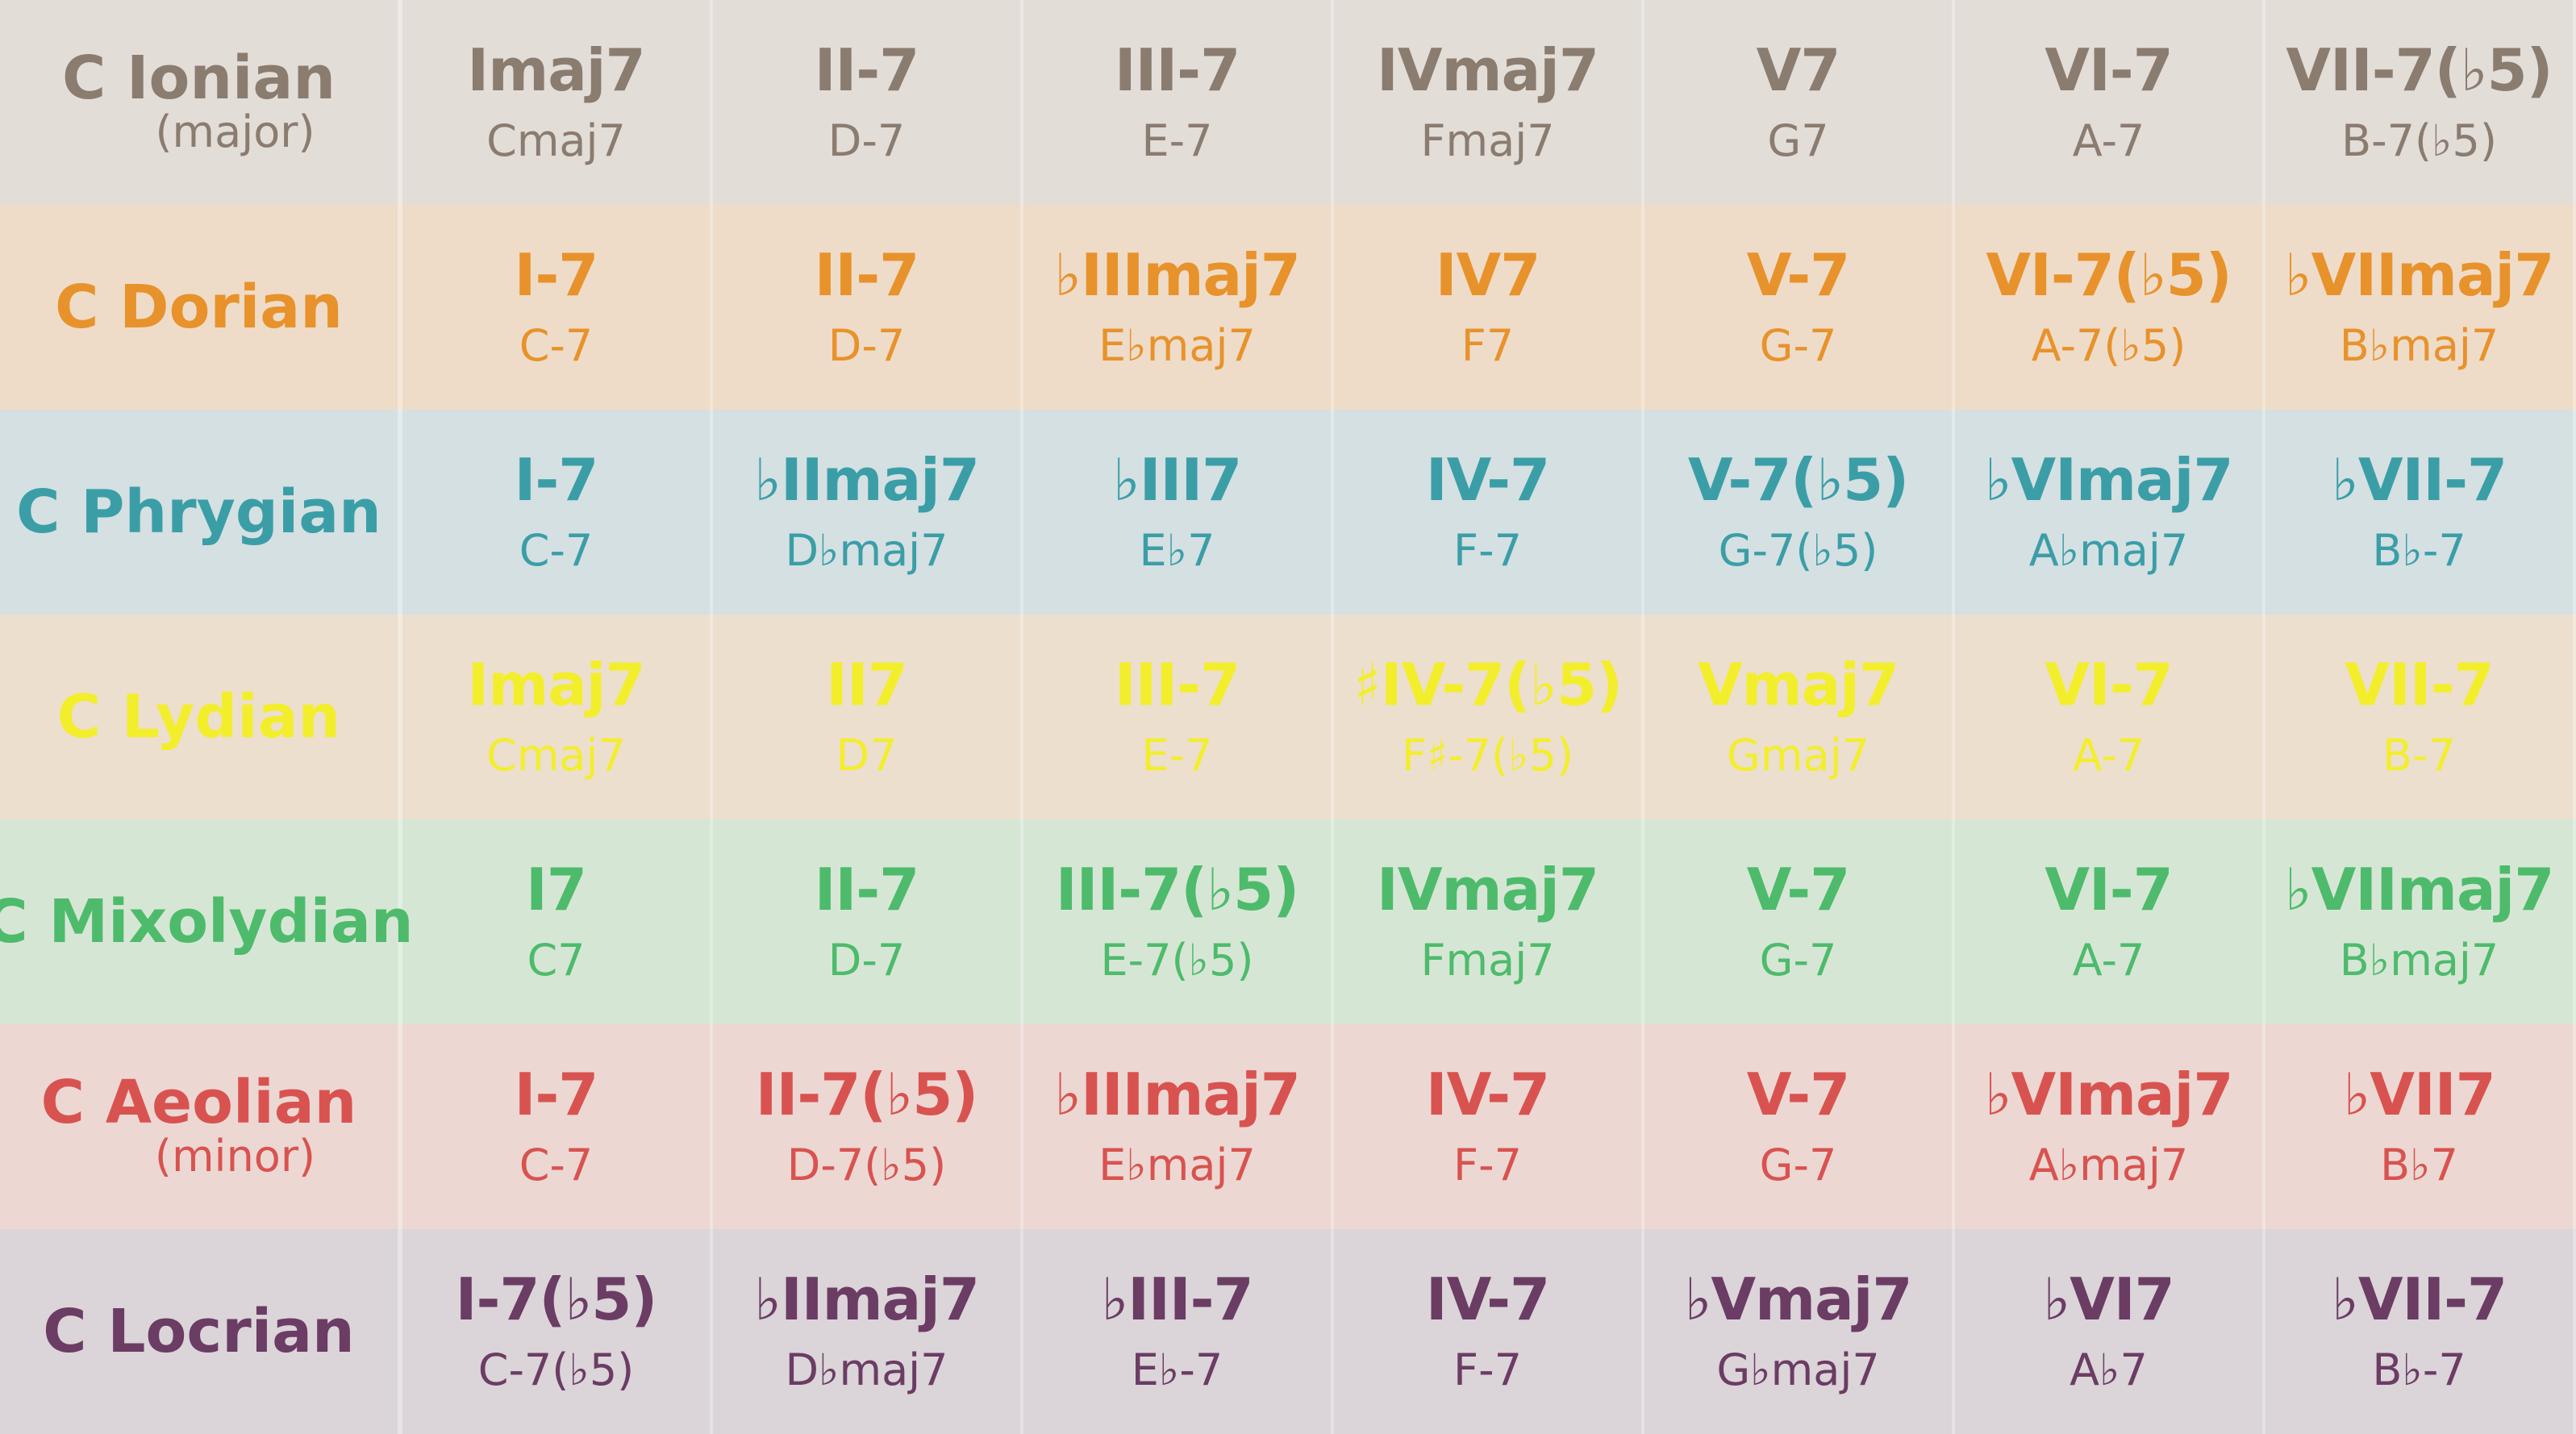 The image size is (2576, 1434). Describe the element at coordinates (2419, 756) in the screenshot. I see `chord-name: B-7` at that location.